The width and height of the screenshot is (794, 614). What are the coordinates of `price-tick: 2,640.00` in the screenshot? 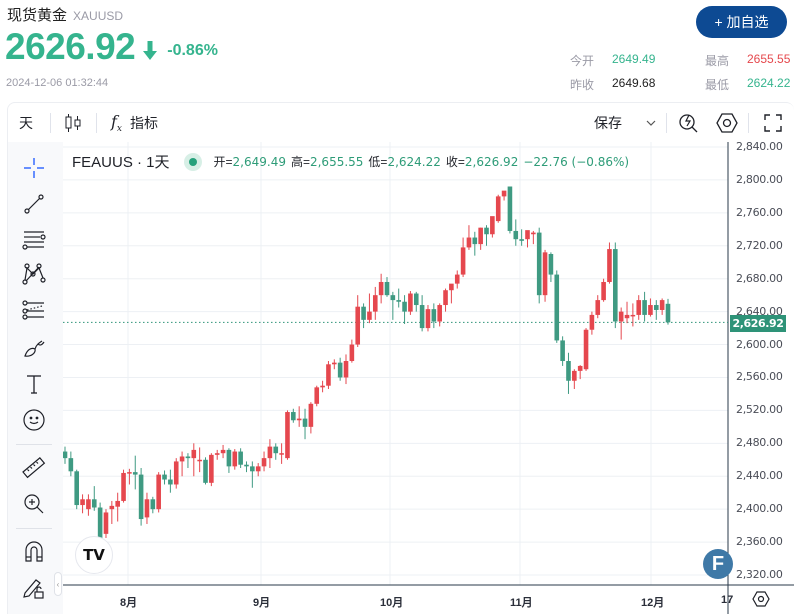 It's located at (759, 311).